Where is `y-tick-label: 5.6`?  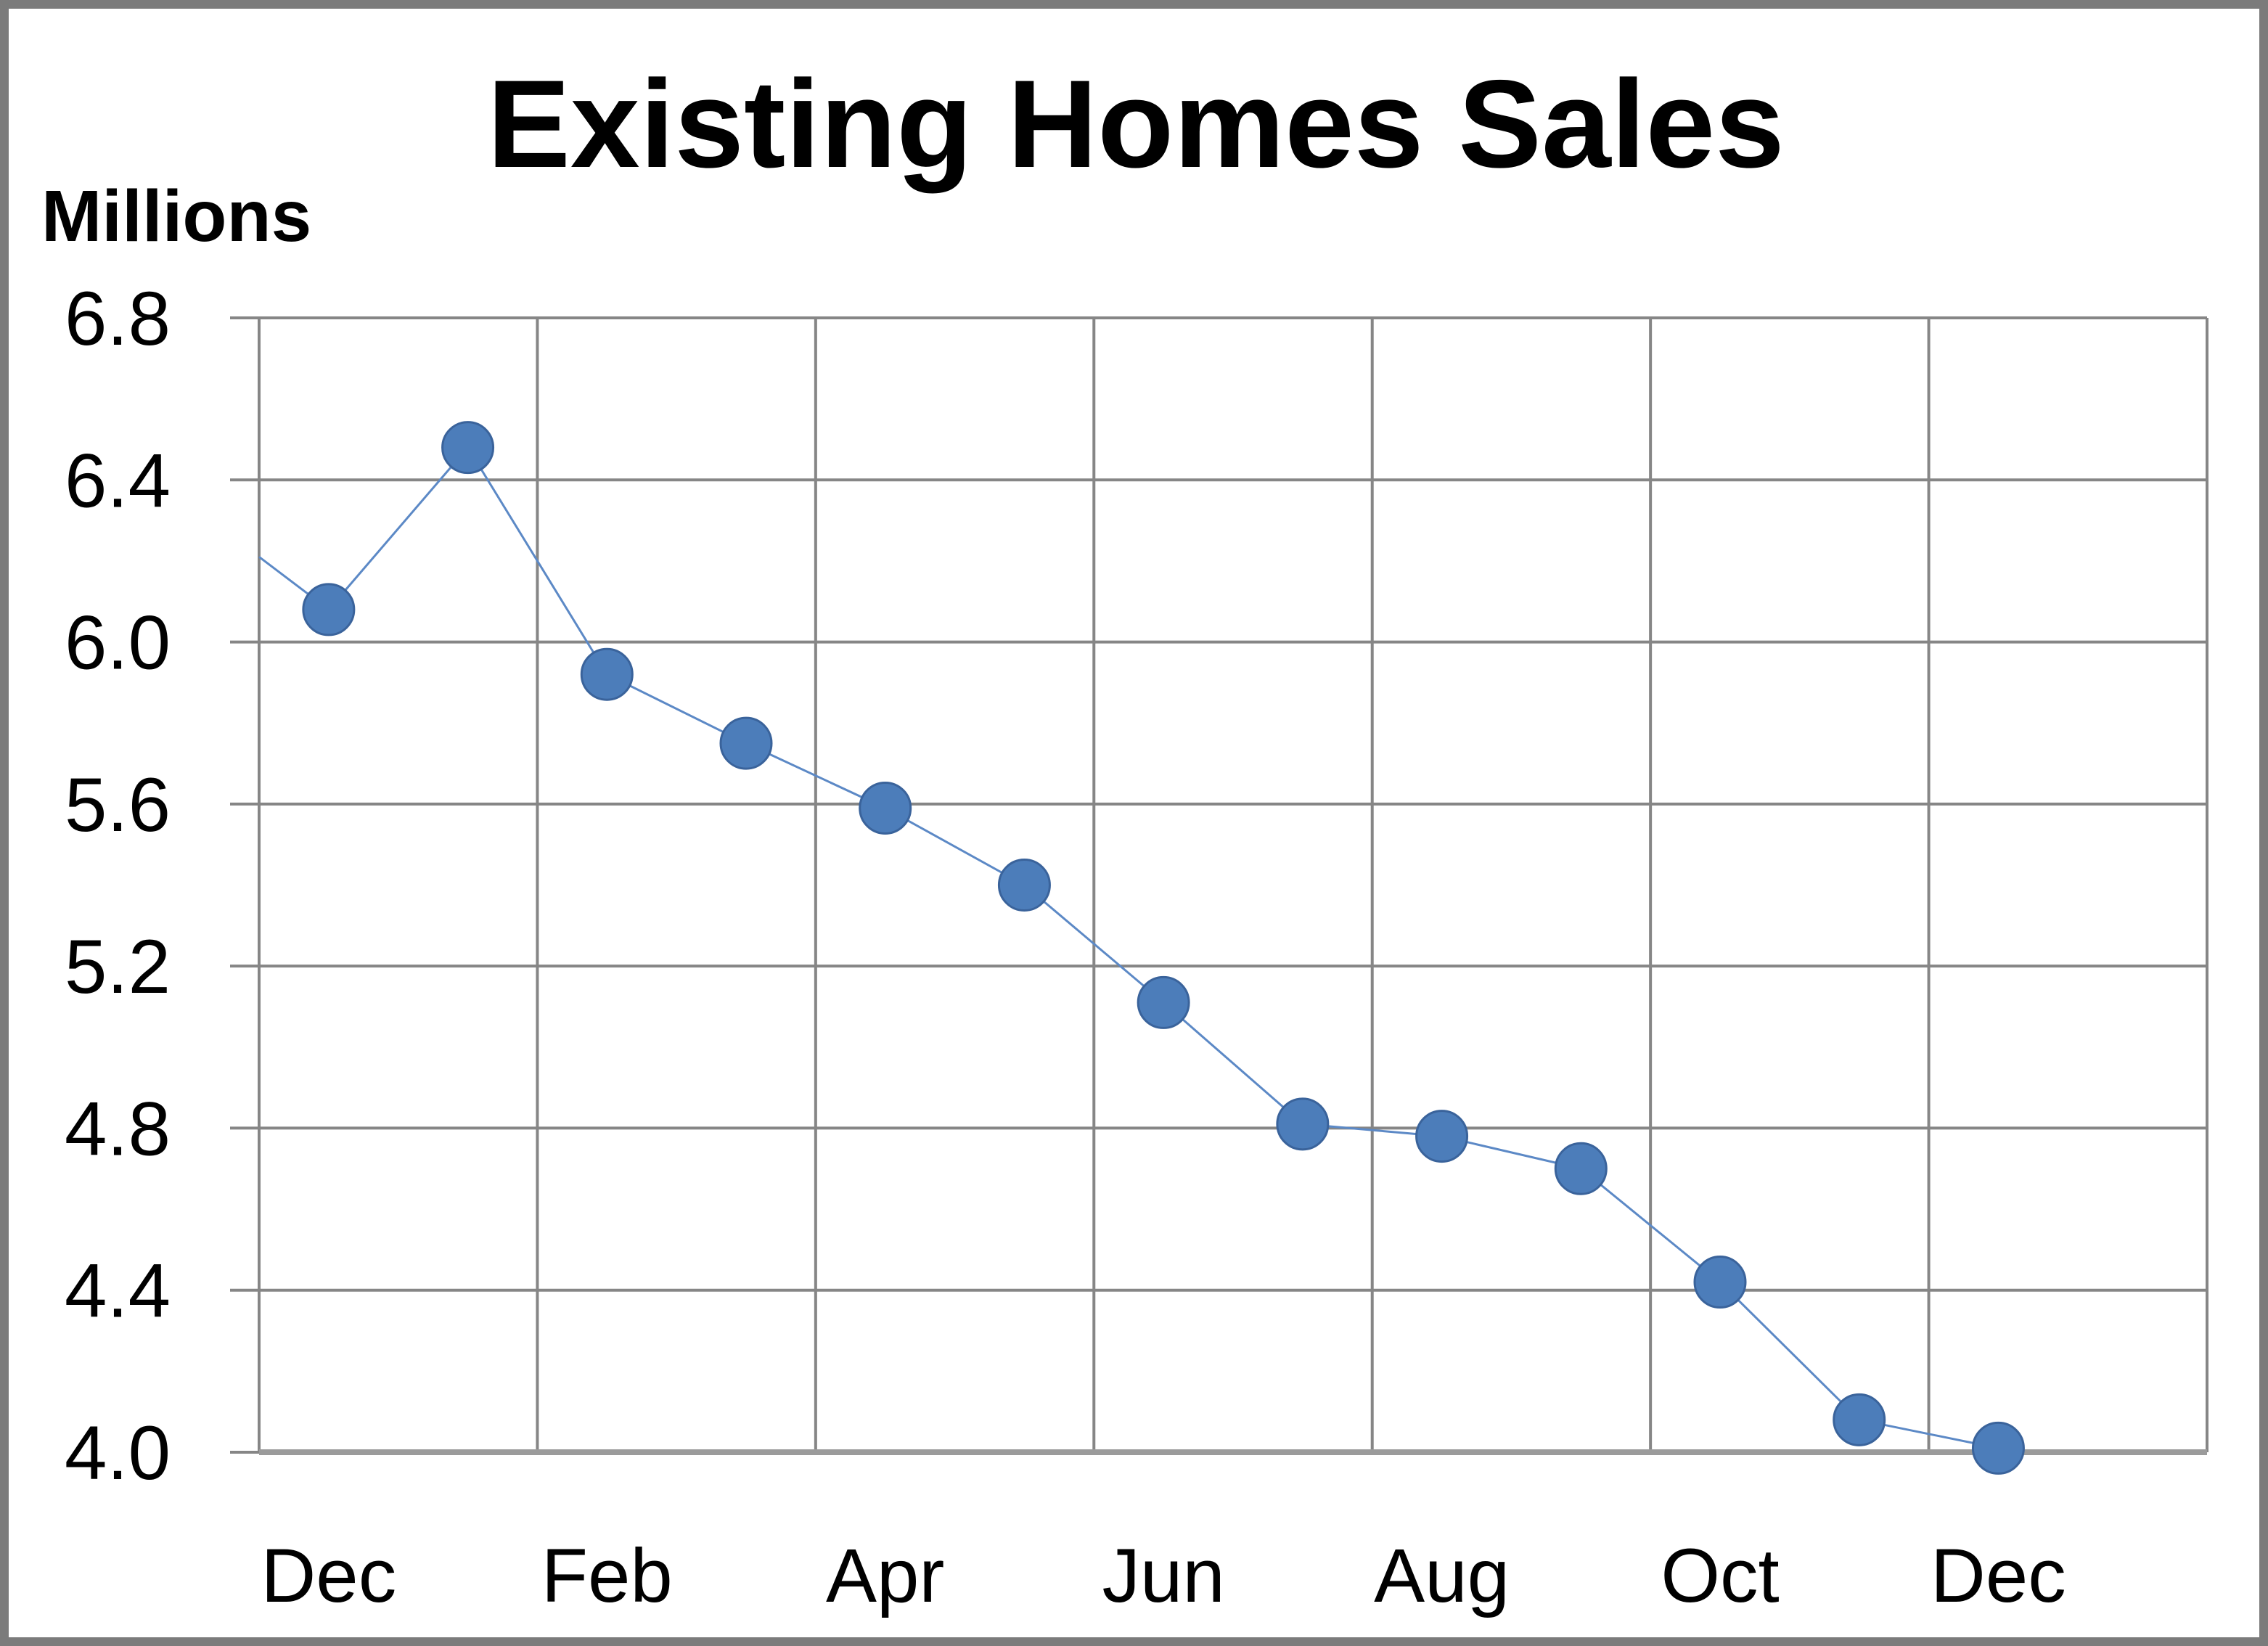
y-tick-label: 5.6 is located at coordinates (118, 805).